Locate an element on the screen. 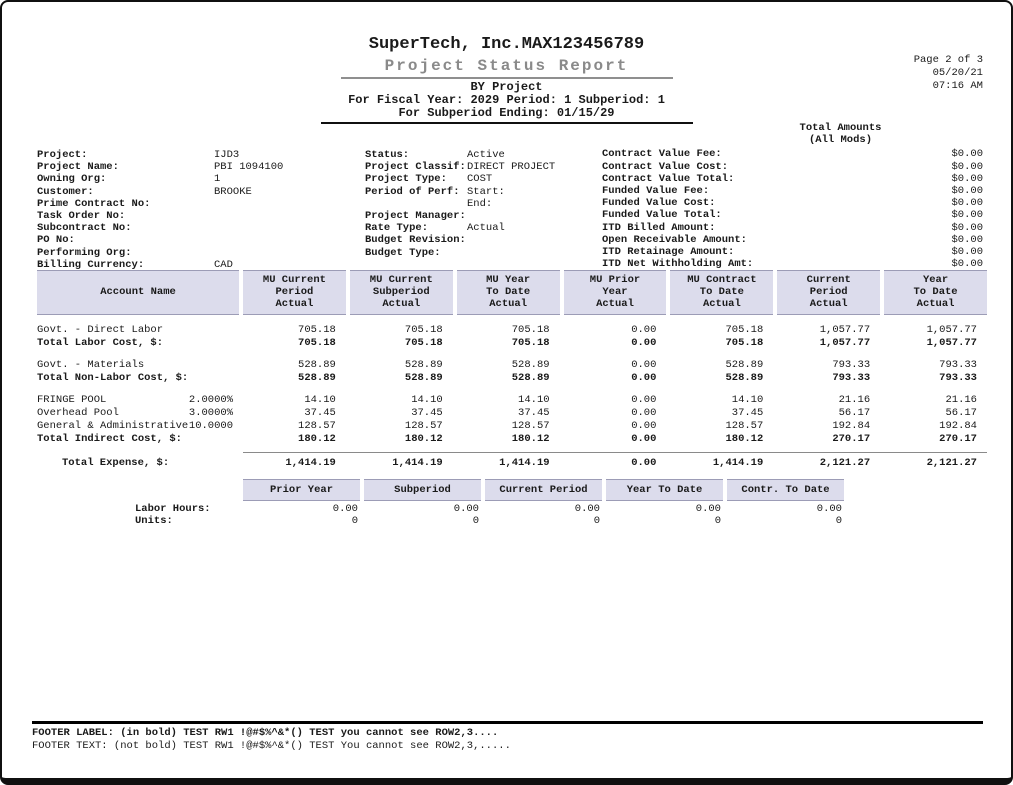 This screenshot has width=1013, height=785. subperiod-ending-line: For Subperiod Ending: 01/15/29 is located at coordinates (506, 113).